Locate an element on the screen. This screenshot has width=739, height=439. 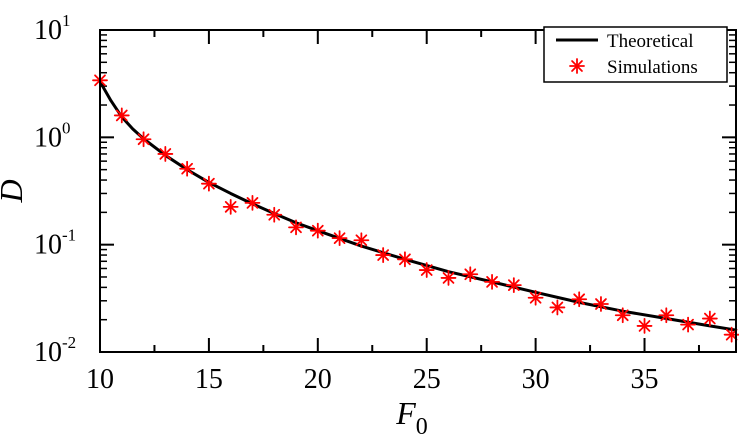
legend-label-simulations: Simulations is located at coordinates (652, 67).